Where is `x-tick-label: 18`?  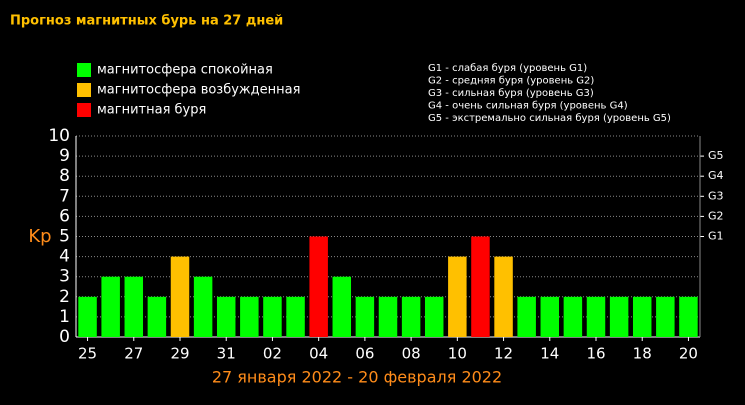
x-tick-label: 18 is located at coordinates (642, 354).